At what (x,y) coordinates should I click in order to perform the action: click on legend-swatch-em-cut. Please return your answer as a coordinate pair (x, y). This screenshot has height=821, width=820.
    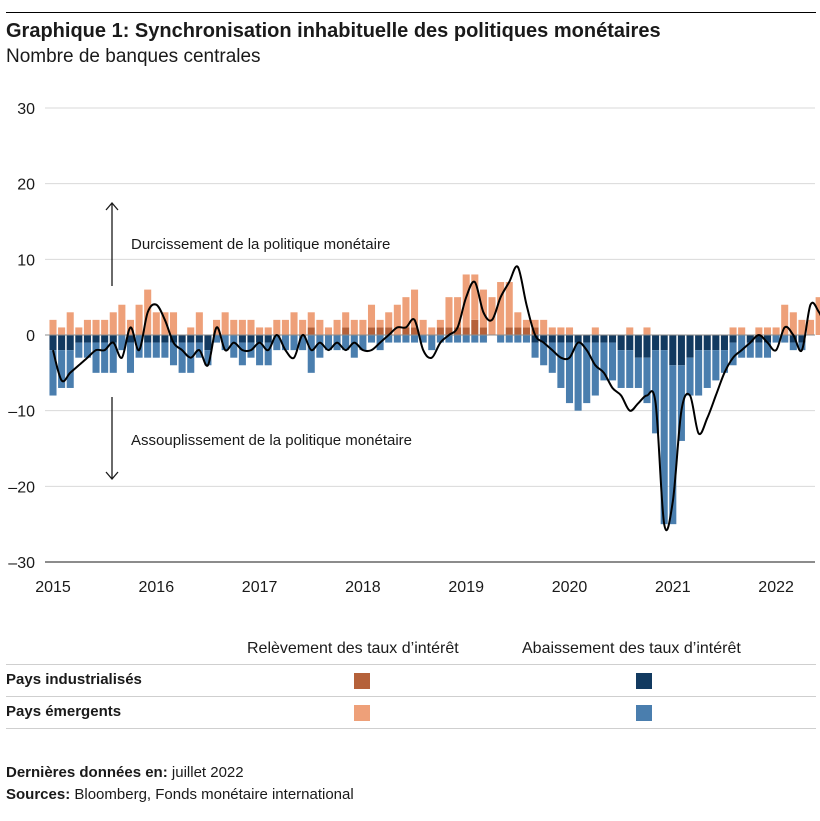
    Looking at the image, I should click on (644, 713).